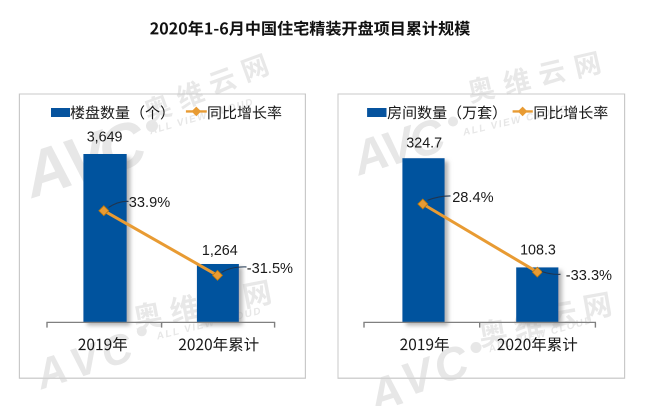  I want to click on svg-text: 33.9%, so click(149, 203).